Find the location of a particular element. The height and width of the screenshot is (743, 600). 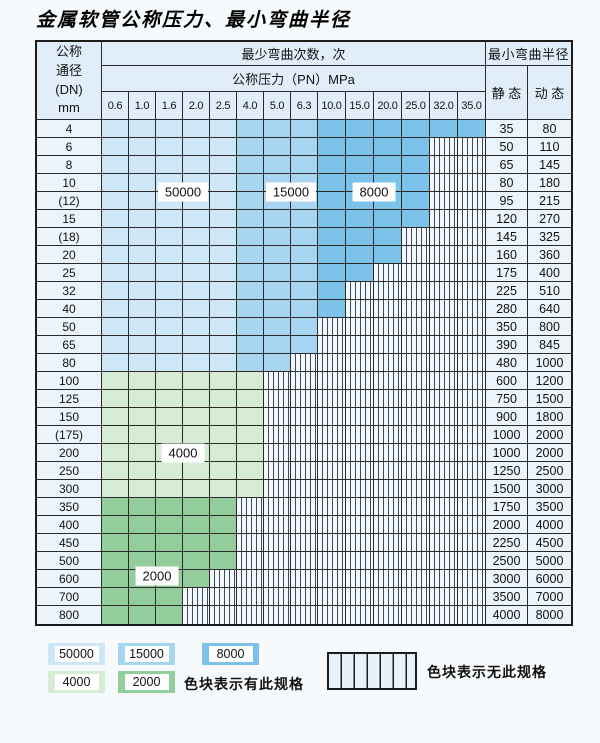

static-value: 1750 is located at coordinates (507, 507).